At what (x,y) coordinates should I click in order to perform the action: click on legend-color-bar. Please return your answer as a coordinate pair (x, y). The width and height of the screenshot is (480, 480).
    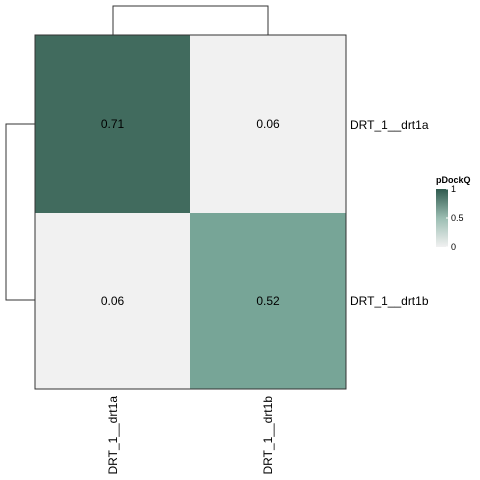
    Looking at the image, I should click on (442, 218).